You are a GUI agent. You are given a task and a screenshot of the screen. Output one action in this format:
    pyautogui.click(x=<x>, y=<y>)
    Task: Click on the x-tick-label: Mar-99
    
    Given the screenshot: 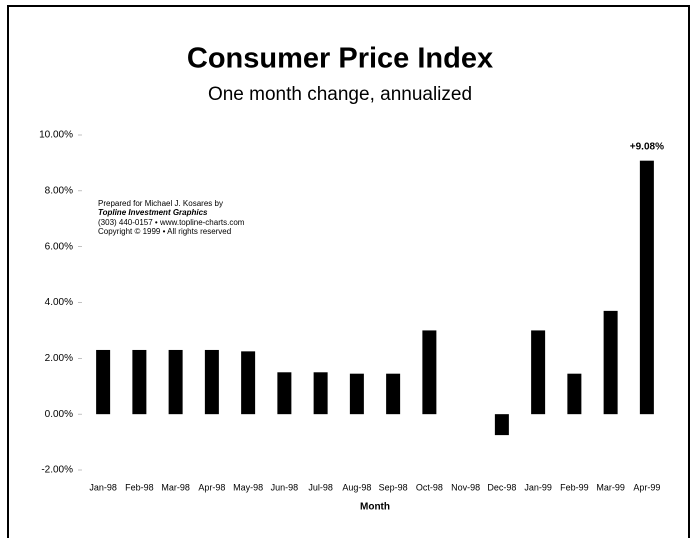 What is the action you would take?
    pyautogui.click(x=610, y=487)
    